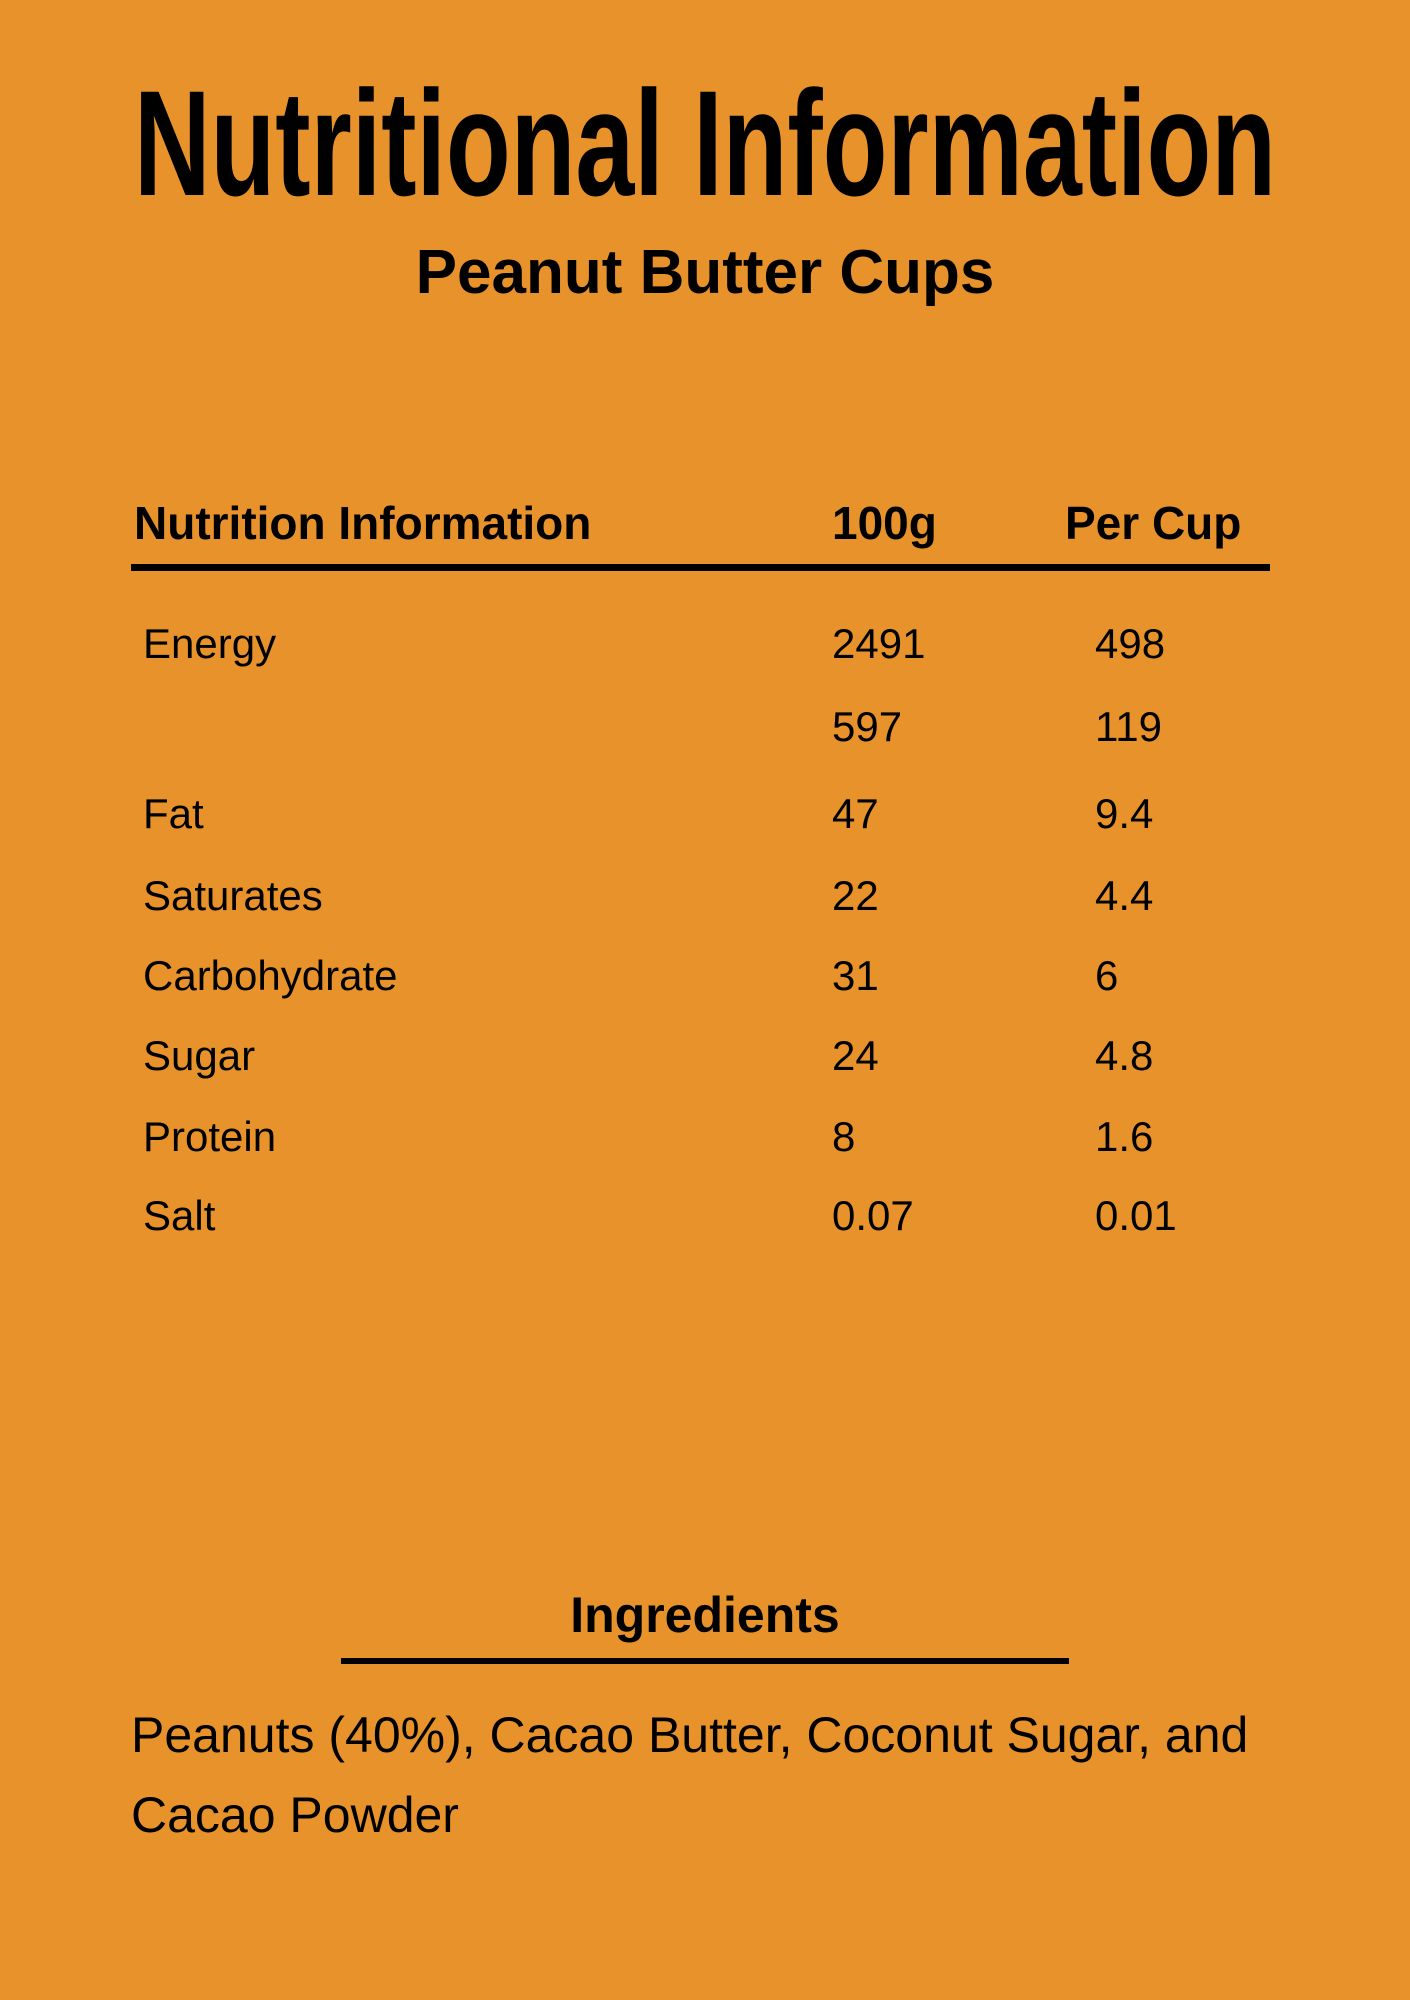  Describe the element at coordinates (1124, 1055) in the screenshot. I see `value-per-cup: 4.8` at that location.